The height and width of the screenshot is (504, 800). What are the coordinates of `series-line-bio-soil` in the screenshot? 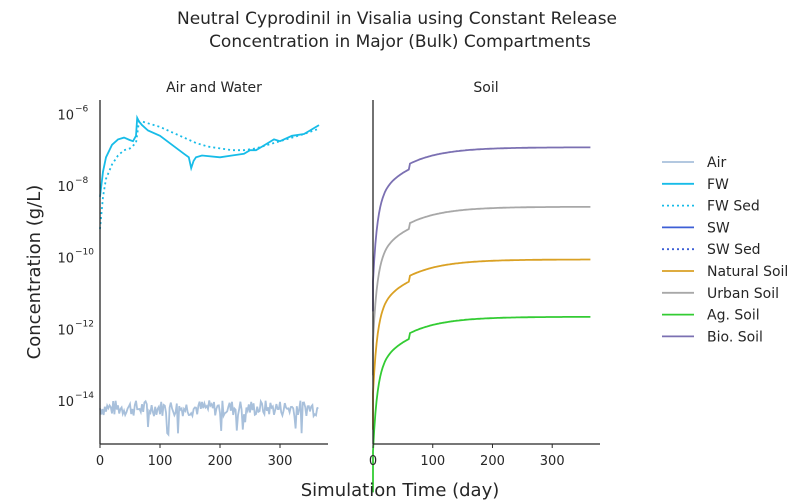 It's located at (481, 229).